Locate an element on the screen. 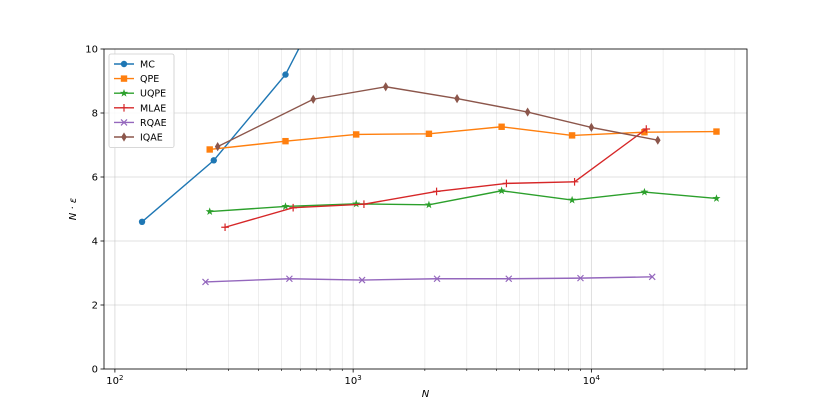 The image size is (830, 415). legend-marker-mlae is located at coordinates (124, 108).